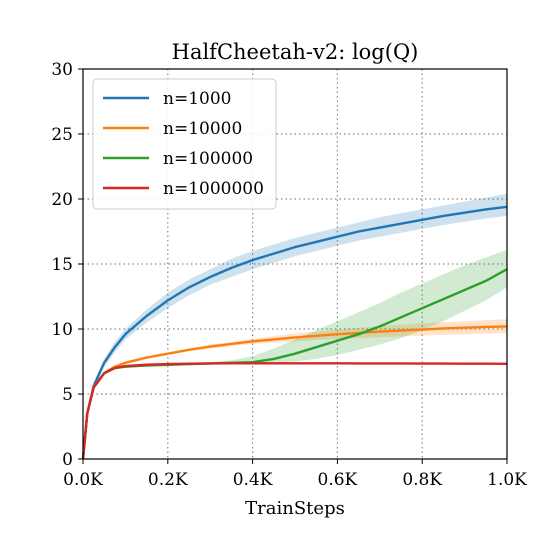 This screenshot has width=559, height=547. I want to click on x-tick-label: 1.0K, so click(507, 480).